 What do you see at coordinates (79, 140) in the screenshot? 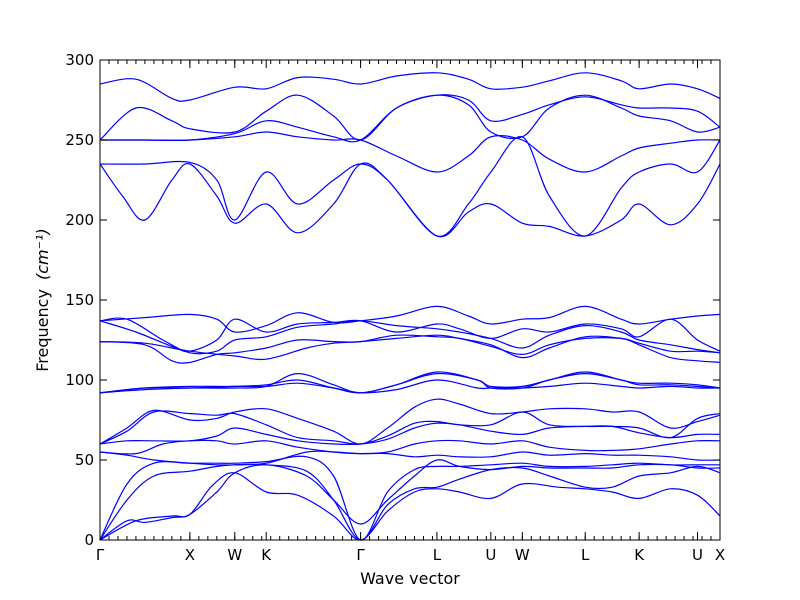
I see `y-tick-label: 250` at bounding box center [79, 140].